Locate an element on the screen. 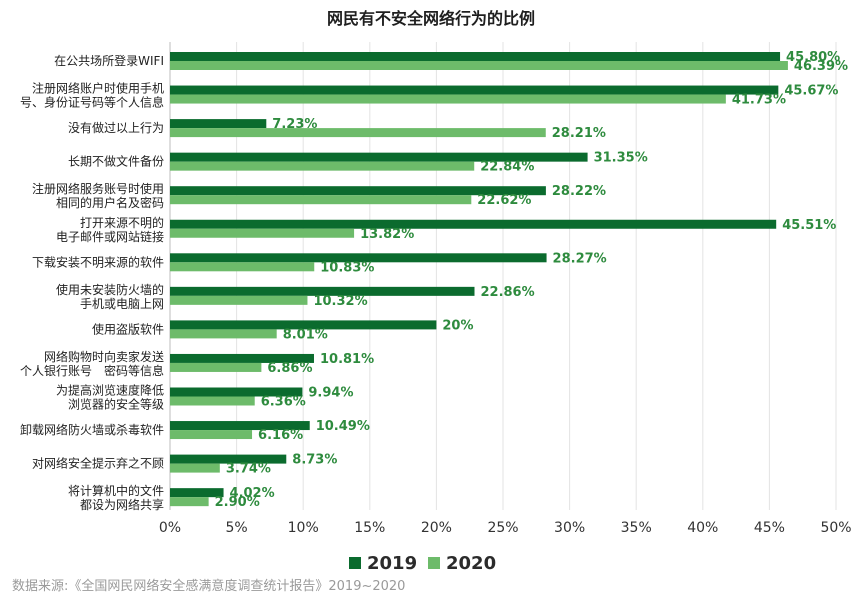 This screenshot has width=862, height=596. x-tick-label: 25% is located at coordinates (502, 528).